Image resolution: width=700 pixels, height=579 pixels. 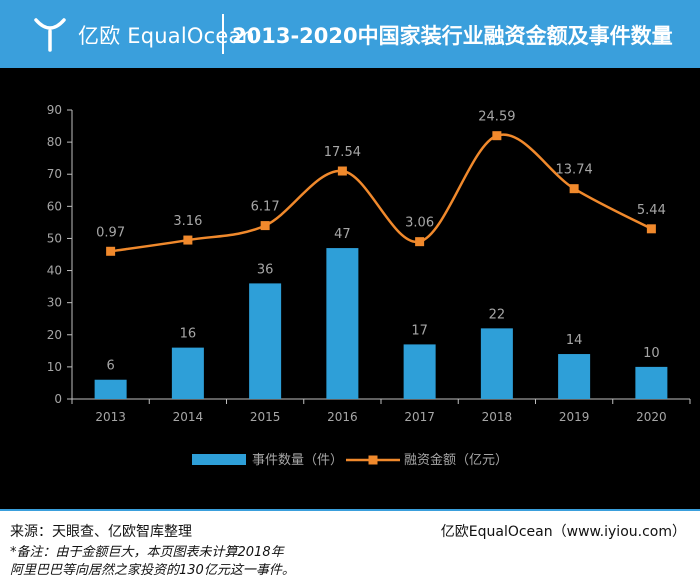 What do you see at coordinates (497, 417) in the screenshot?
I see `x-tick-label: 2018` at bounding box center [497, 417].